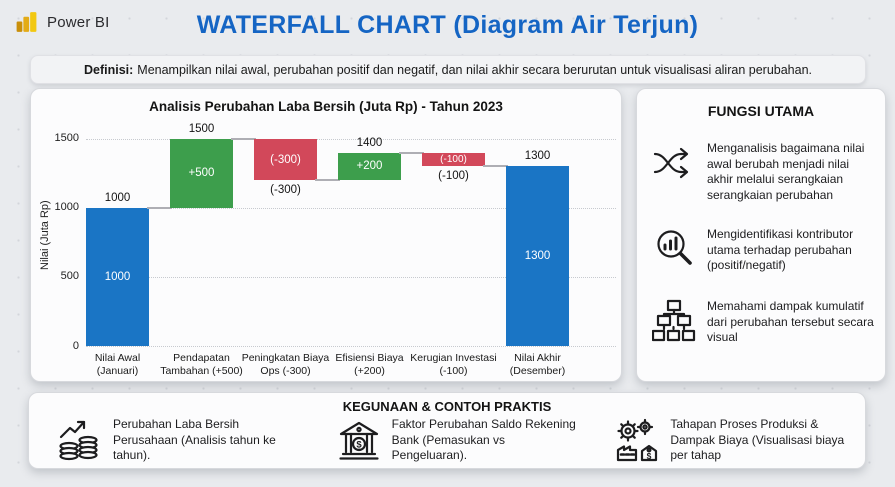  Describe the element at coordinates (369, 371) in the screenshot. I see `x-axis-label-line2: (+200)` at that location.